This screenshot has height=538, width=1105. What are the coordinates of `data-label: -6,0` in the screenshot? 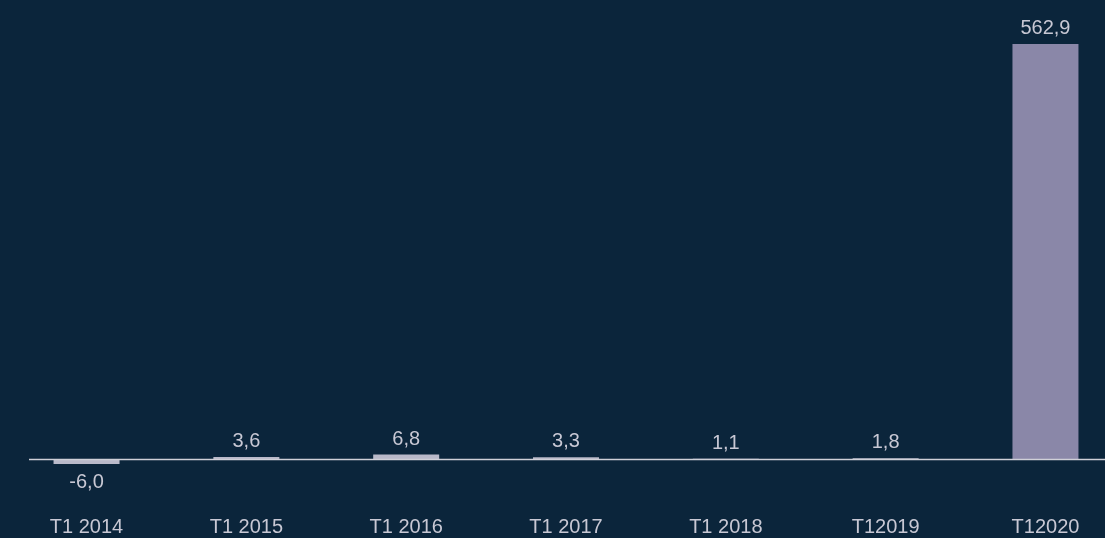 It's located at (86, 481).